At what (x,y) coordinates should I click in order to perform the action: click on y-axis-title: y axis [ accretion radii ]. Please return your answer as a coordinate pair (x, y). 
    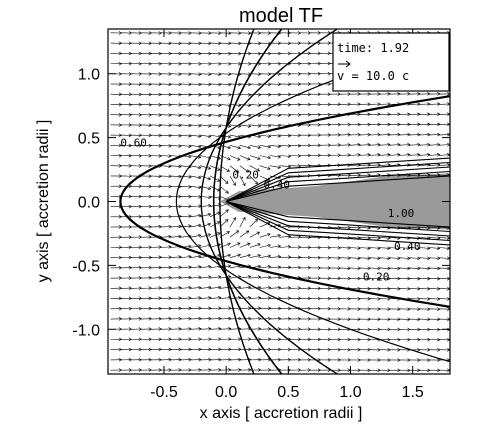
    Looking at the image, I should click on (43, 201).